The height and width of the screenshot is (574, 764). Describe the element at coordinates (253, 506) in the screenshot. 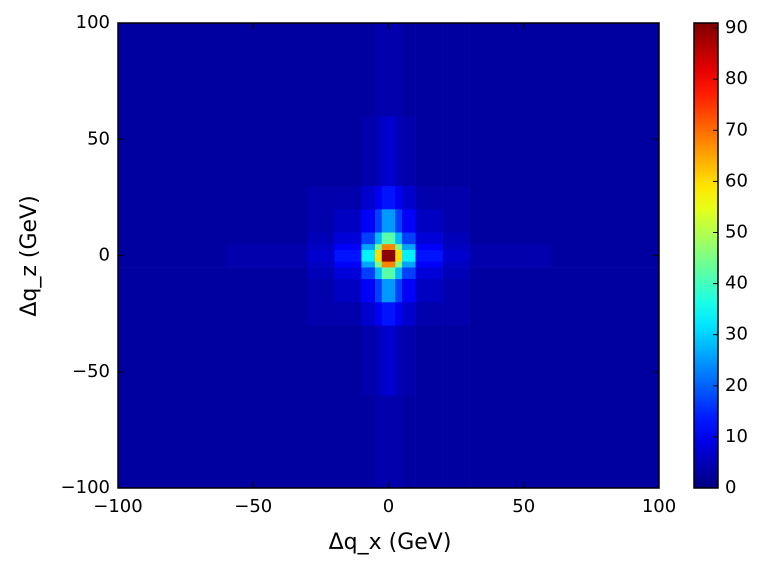

I see `x-tick-label: −50` at that location.